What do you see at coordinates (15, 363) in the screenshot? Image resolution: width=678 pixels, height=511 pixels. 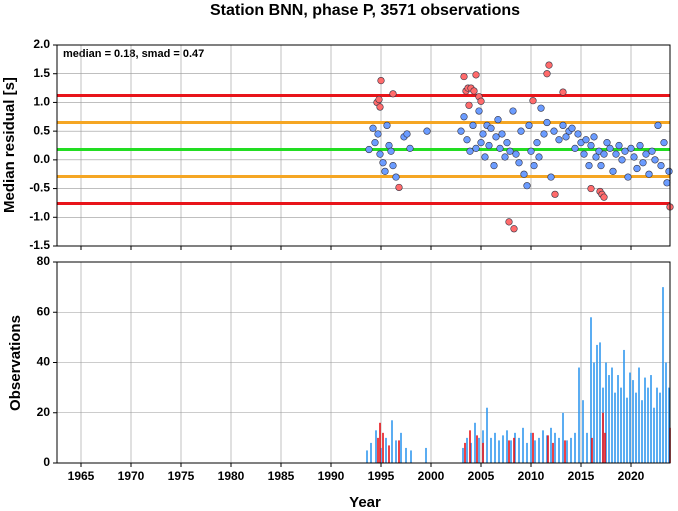 I see `y-axis-label: Observations` at bounding box center [15, 363].